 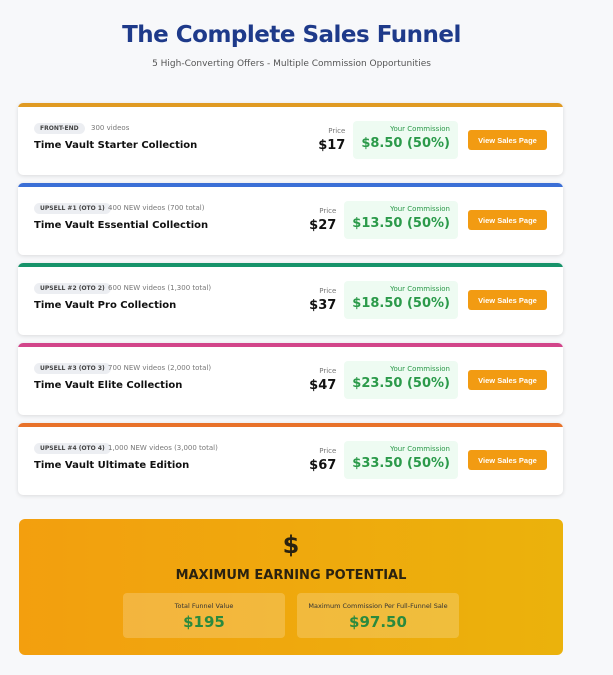 I want to click on dollar-icon: $, so click(x=291, y=545).